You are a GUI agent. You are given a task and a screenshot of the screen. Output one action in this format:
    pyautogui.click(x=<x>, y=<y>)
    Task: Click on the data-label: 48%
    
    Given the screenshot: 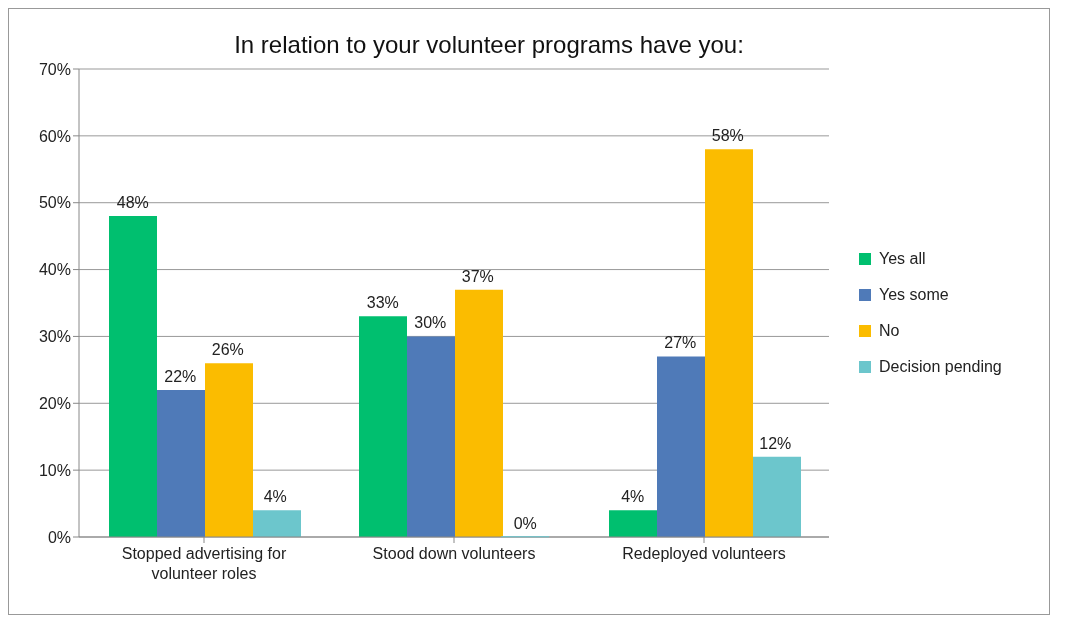 What is the action you would take?
    pyautogui.click(x=132, y=203)
    